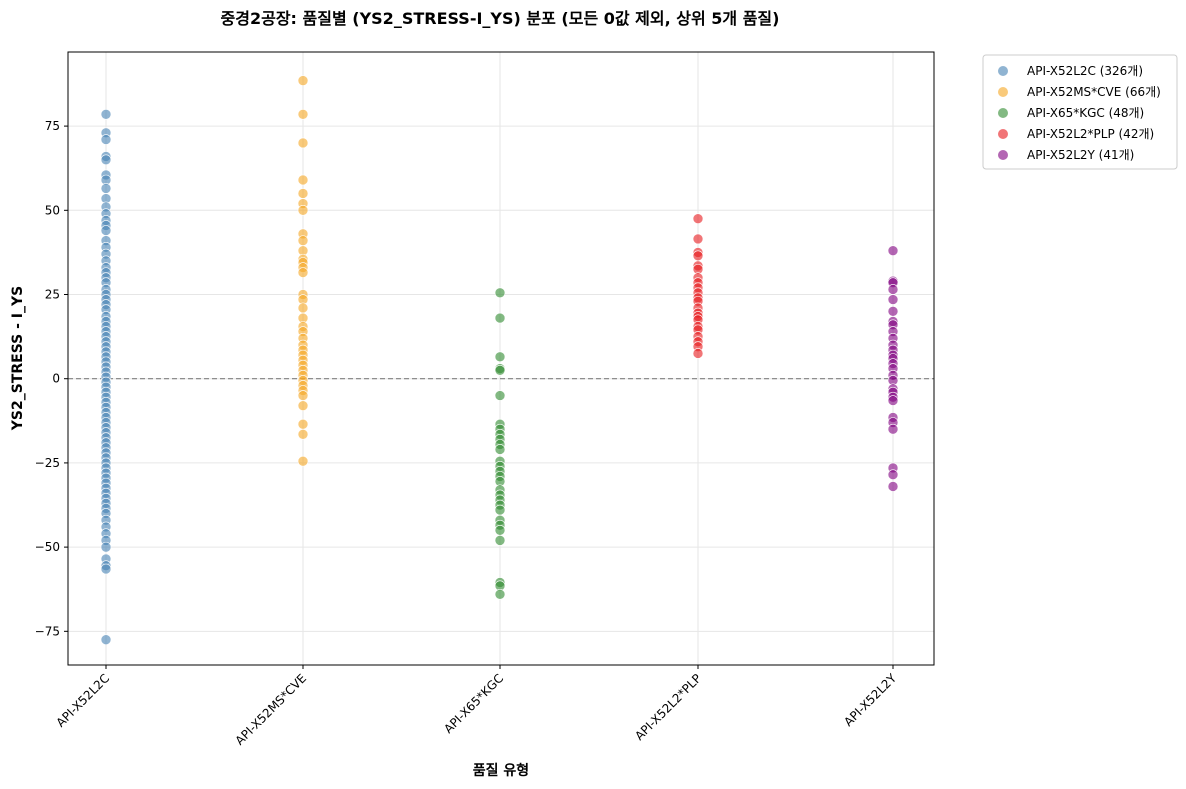  What do you see at coordinates (56, 379) in the screenshot?
I see `y-tick-label: 0` at bounding box center [56, 379].